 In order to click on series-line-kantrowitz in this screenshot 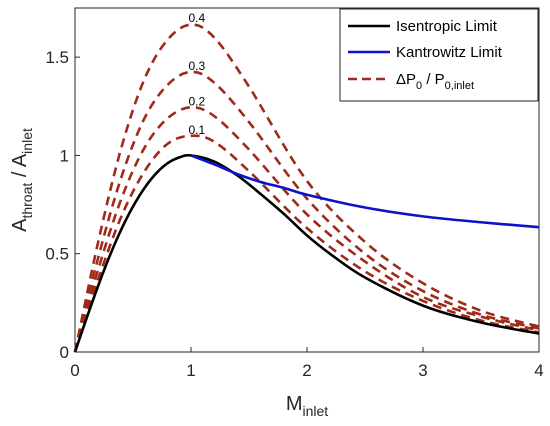, I will do `click(365, 191)`.